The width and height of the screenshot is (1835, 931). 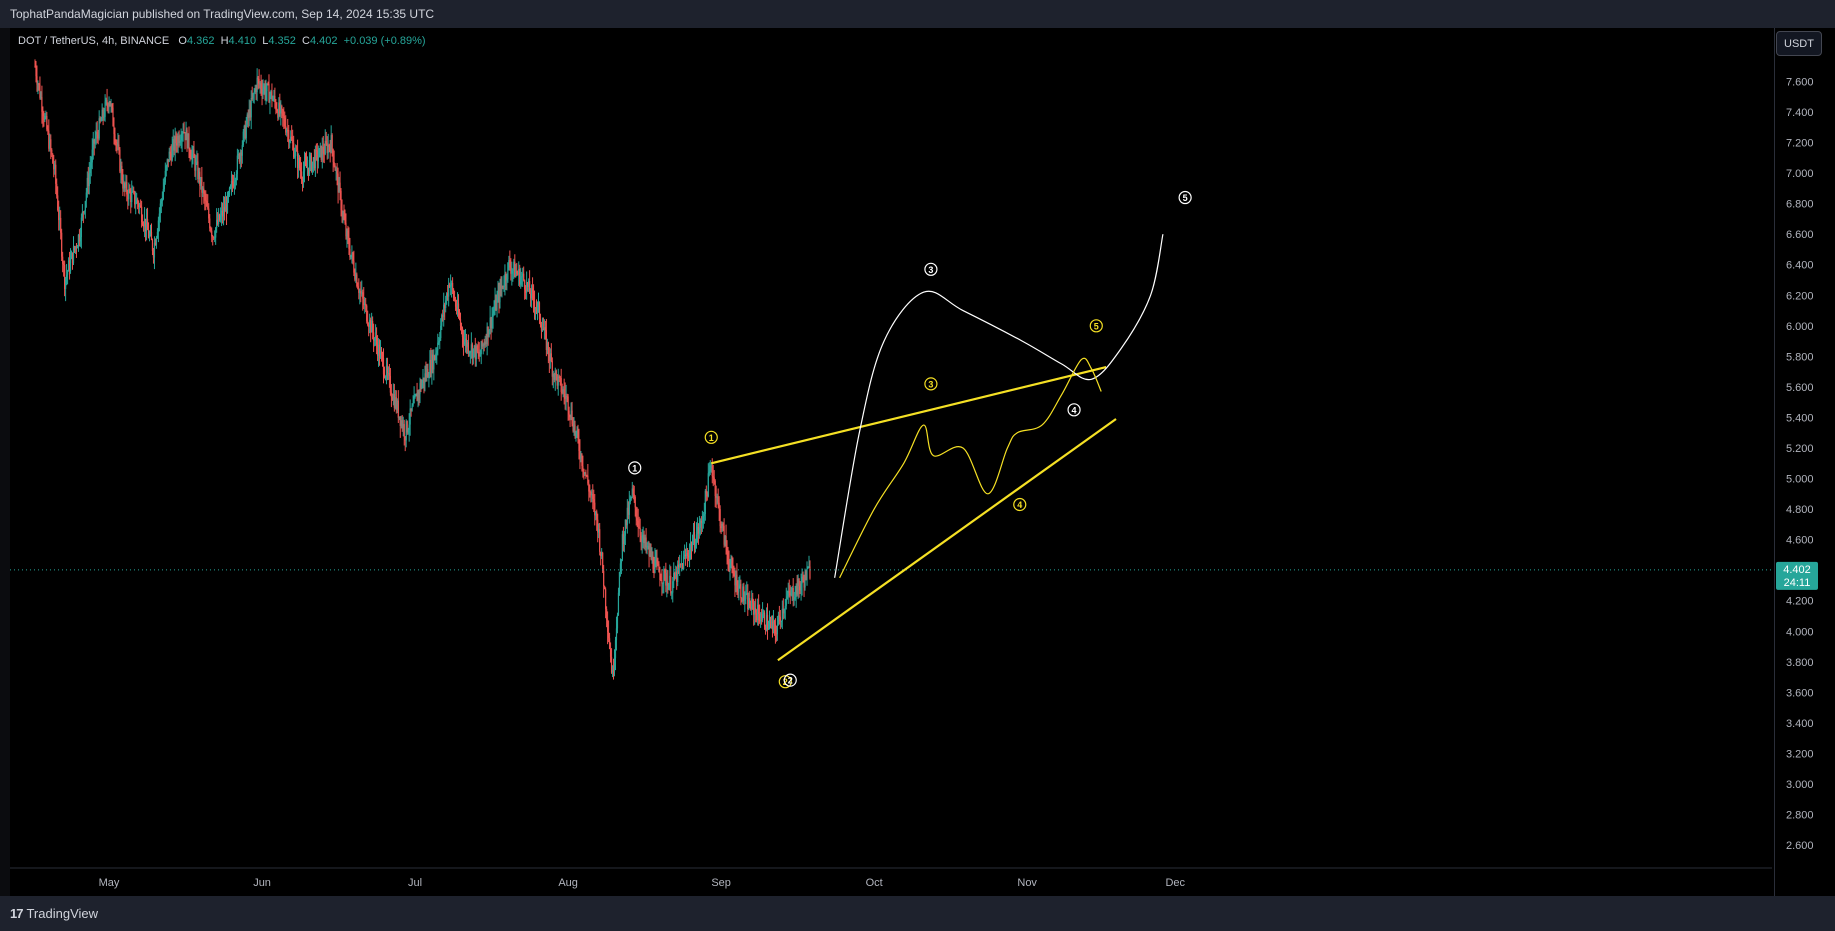 What do you see at coordinates (224, 41) in the screenshot?
I see `high-label: H` at bounding box center [224, 41].